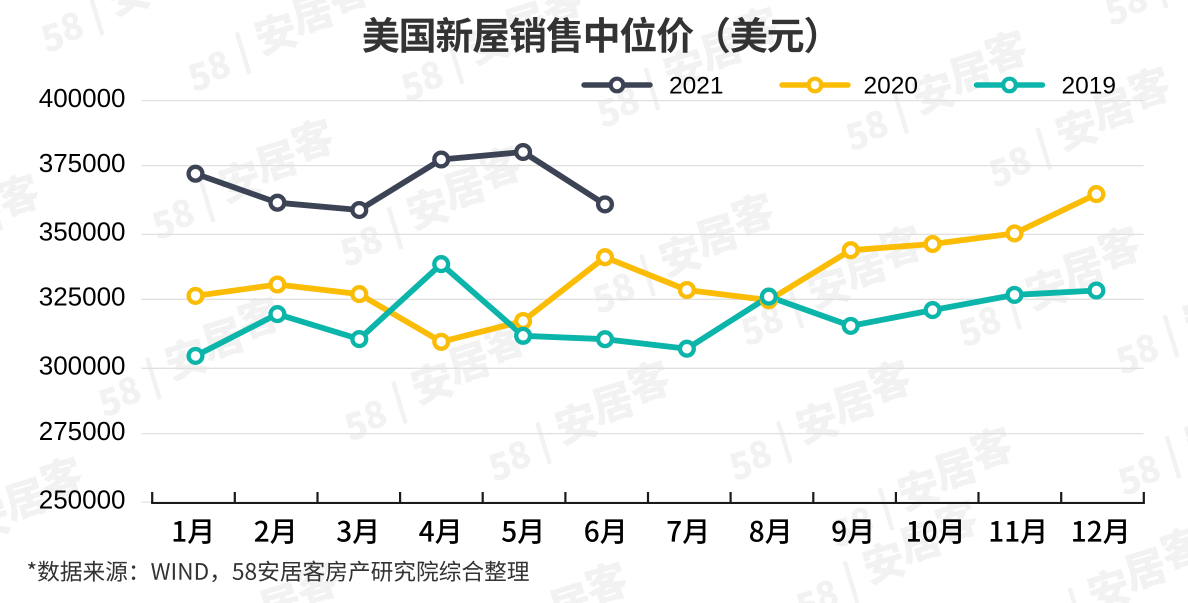  I want to click on svg-text: 325000, so click(82, 297).